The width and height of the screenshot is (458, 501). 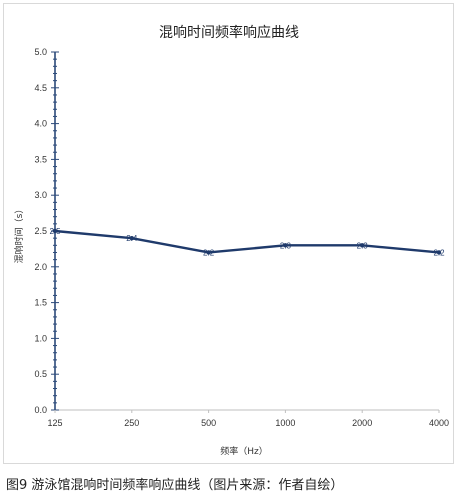 I want to click on y-tick-label: 2.0, so click(x=40, y=267).